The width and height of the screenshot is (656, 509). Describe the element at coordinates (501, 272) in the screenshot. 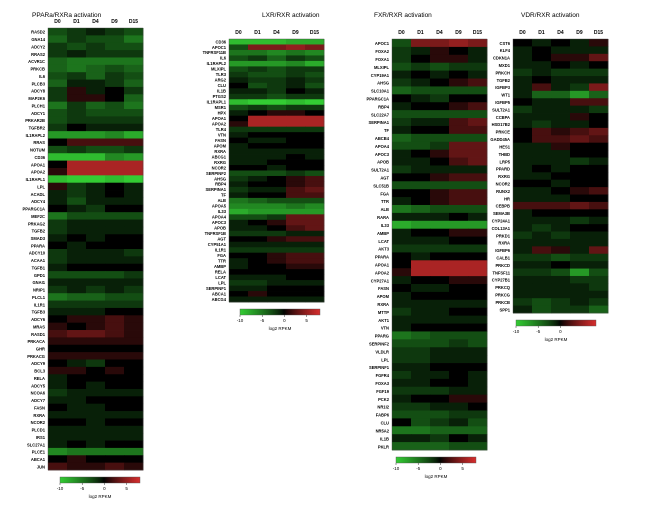

I see `row-label: TNFSF11` at that location.